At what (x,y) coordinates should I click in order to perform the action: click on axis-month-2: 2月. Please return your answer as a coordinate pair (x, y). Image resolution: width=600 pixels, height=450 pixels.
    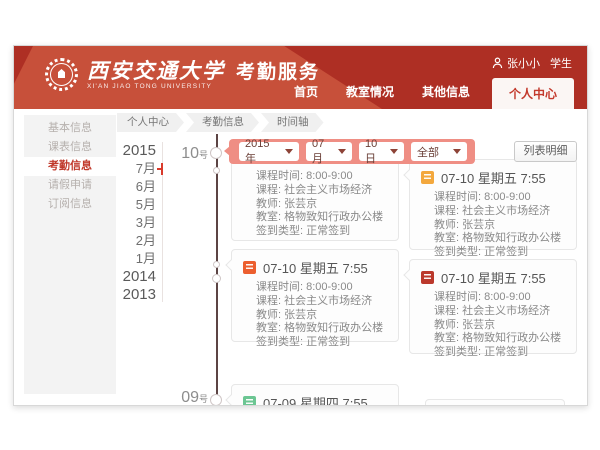
    Looking at the image, I should click on (145, 240).